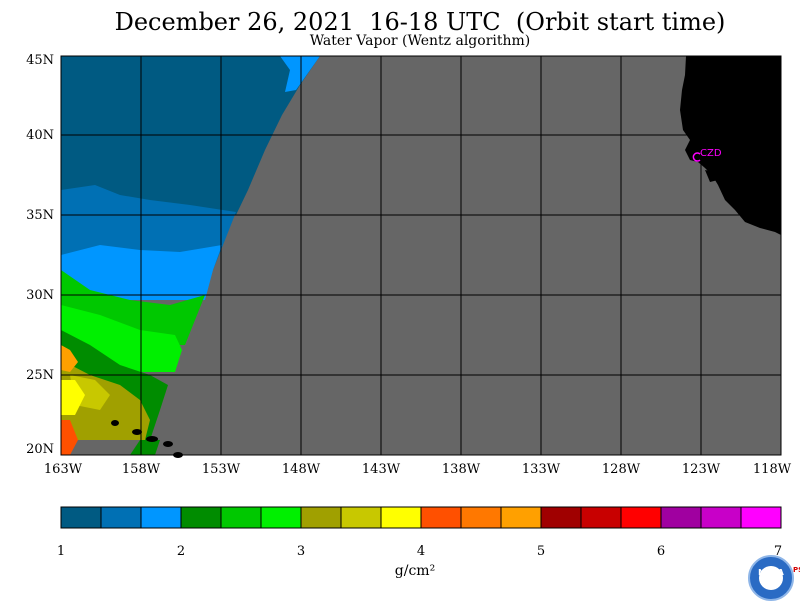  Describe the element at coordinates (69, 358) in the screenshot. I see `vapor-band-orange` at that location.